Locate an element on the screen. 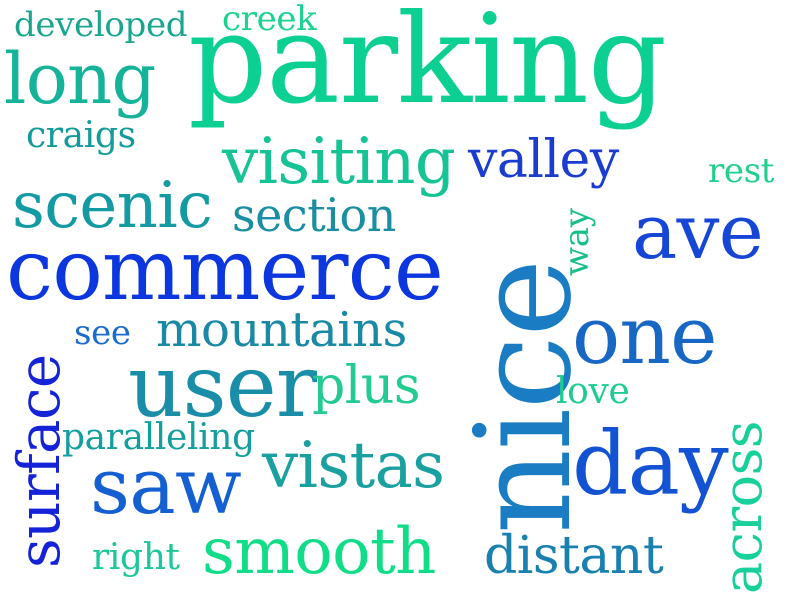  word-mountains: mountains is located at coordinates (281, 330).